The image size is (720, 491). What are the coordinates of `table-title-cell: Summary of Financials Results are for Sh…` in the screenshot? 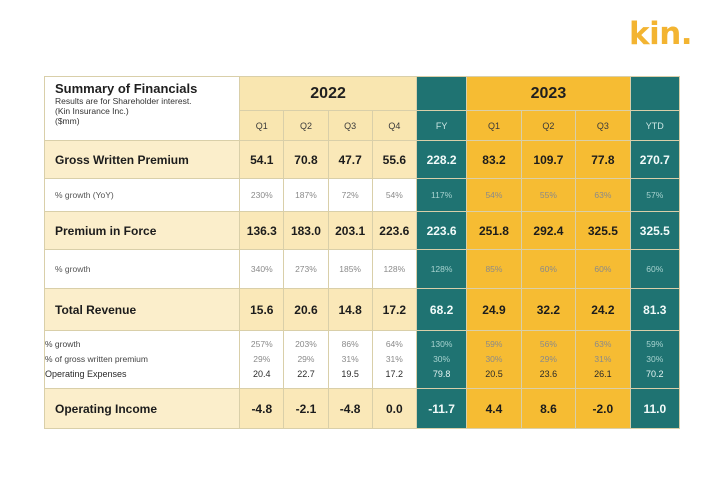 It's located at (142, 108).